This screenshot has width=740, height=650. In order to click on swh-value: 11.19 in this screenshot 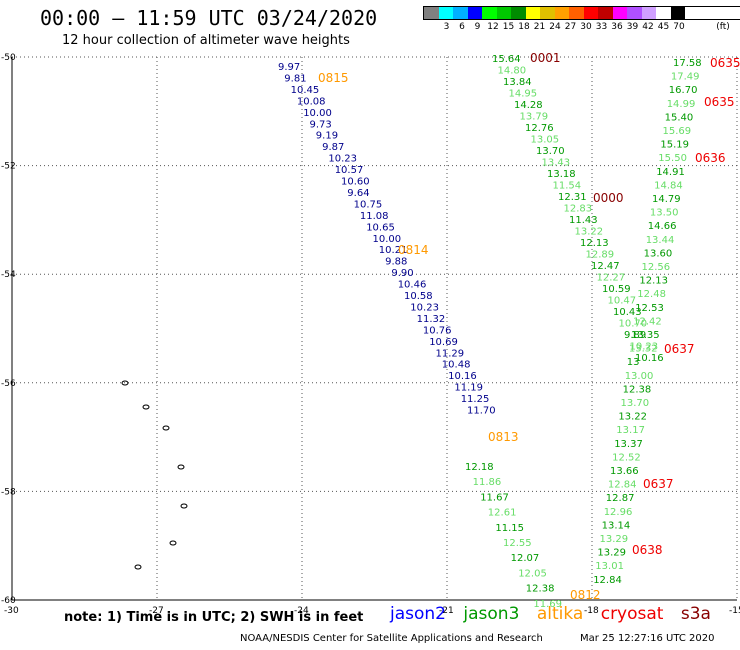, I will do `click(468, 388)`.